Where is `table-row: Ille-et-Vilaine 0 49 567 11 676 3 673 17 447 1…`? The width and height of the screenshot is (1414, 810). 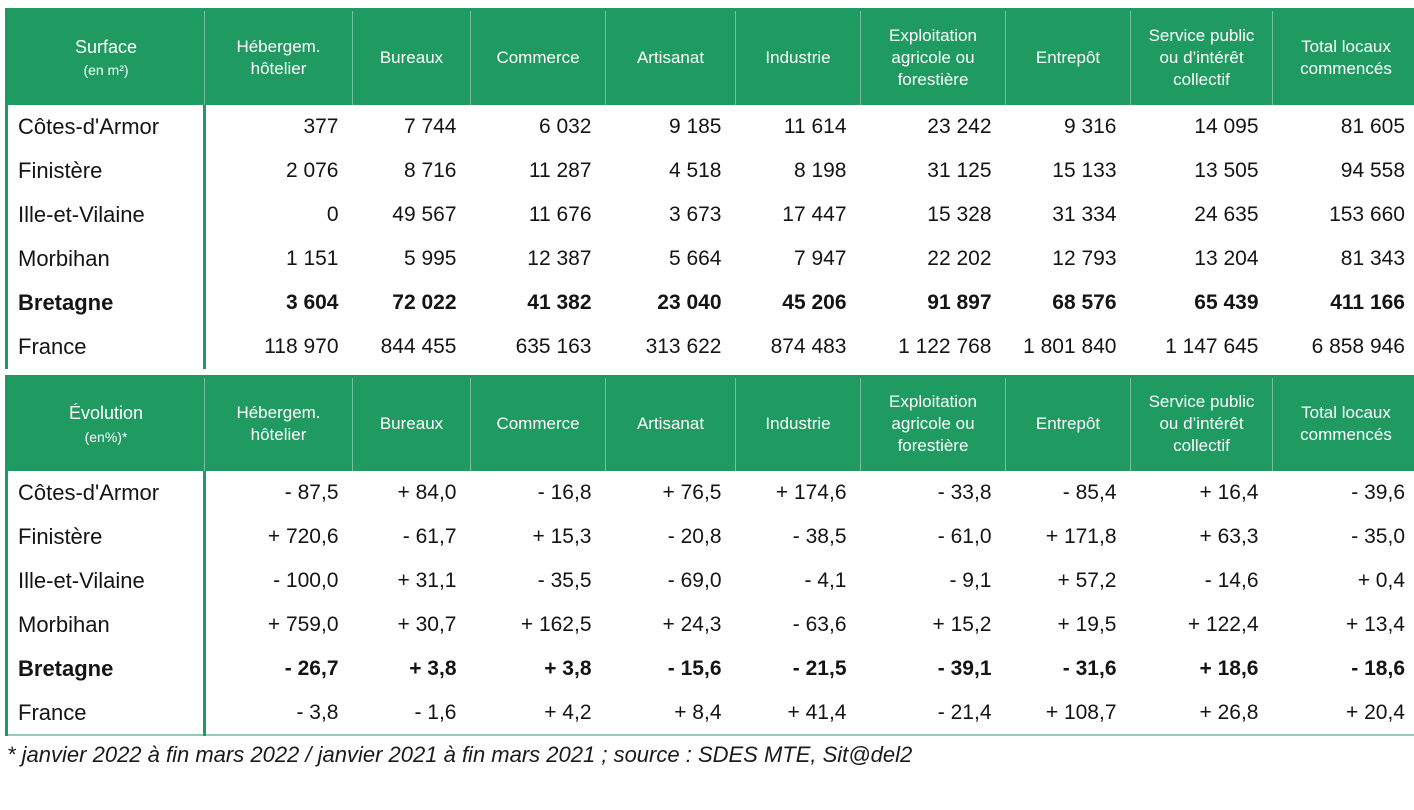
table-row: Ille-et-Vilaine 0 49 567 11 676 3 673 17 447 1… is located at coordinates (710, 214).